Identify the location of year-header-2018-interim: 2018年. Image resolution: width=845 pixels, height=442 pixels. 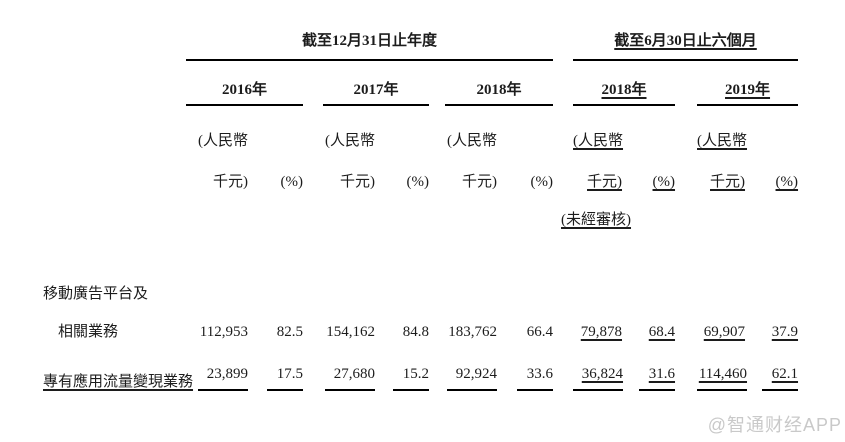
(624, 83).